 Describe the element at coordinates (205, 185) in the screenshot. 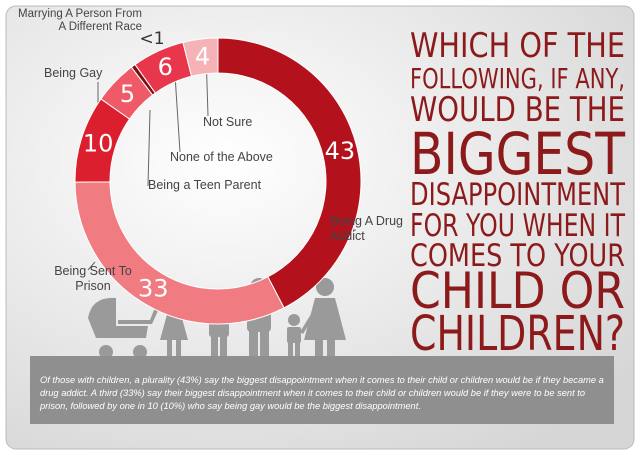

I see `category-label: Being a Teen Parent` at that location.